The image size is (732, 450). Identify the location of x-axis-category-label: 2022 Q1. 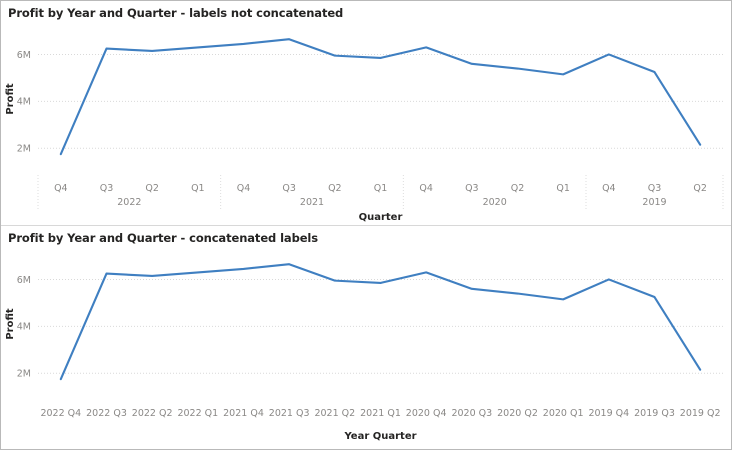
(197, 413).